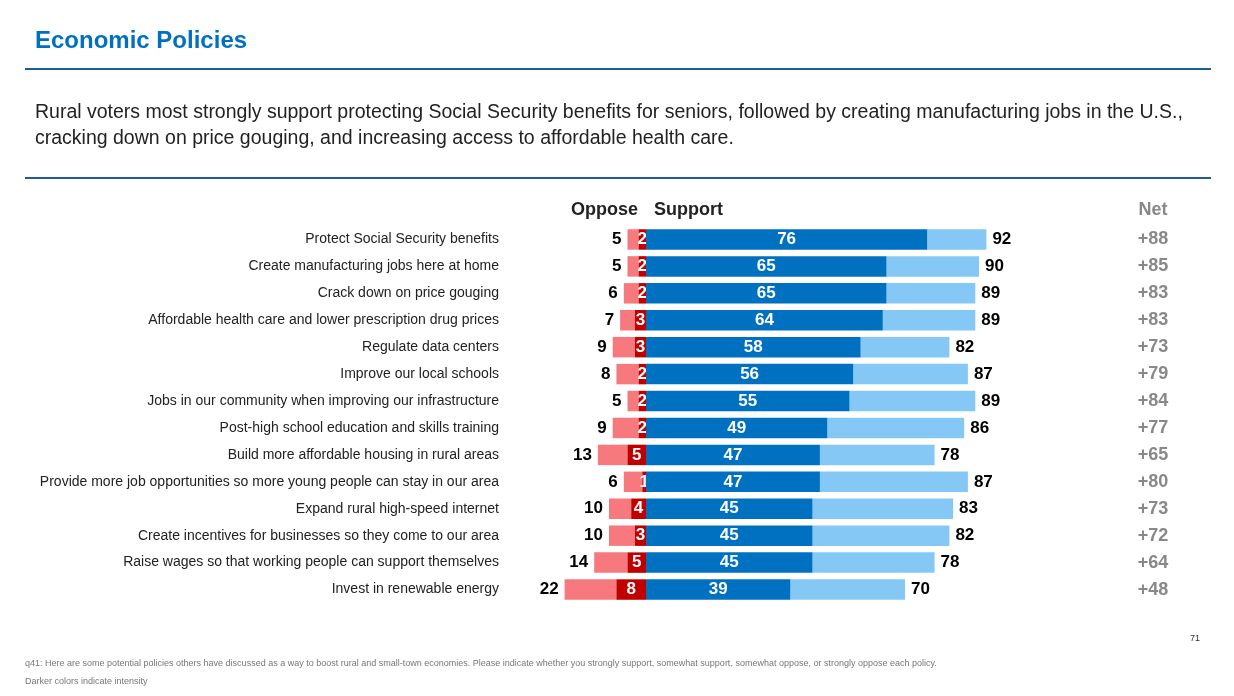 This screenshot has width=1234, height=696. Describe the element at coordinates (1153, 265) in the screenshot. I see `text: +85` at that location.